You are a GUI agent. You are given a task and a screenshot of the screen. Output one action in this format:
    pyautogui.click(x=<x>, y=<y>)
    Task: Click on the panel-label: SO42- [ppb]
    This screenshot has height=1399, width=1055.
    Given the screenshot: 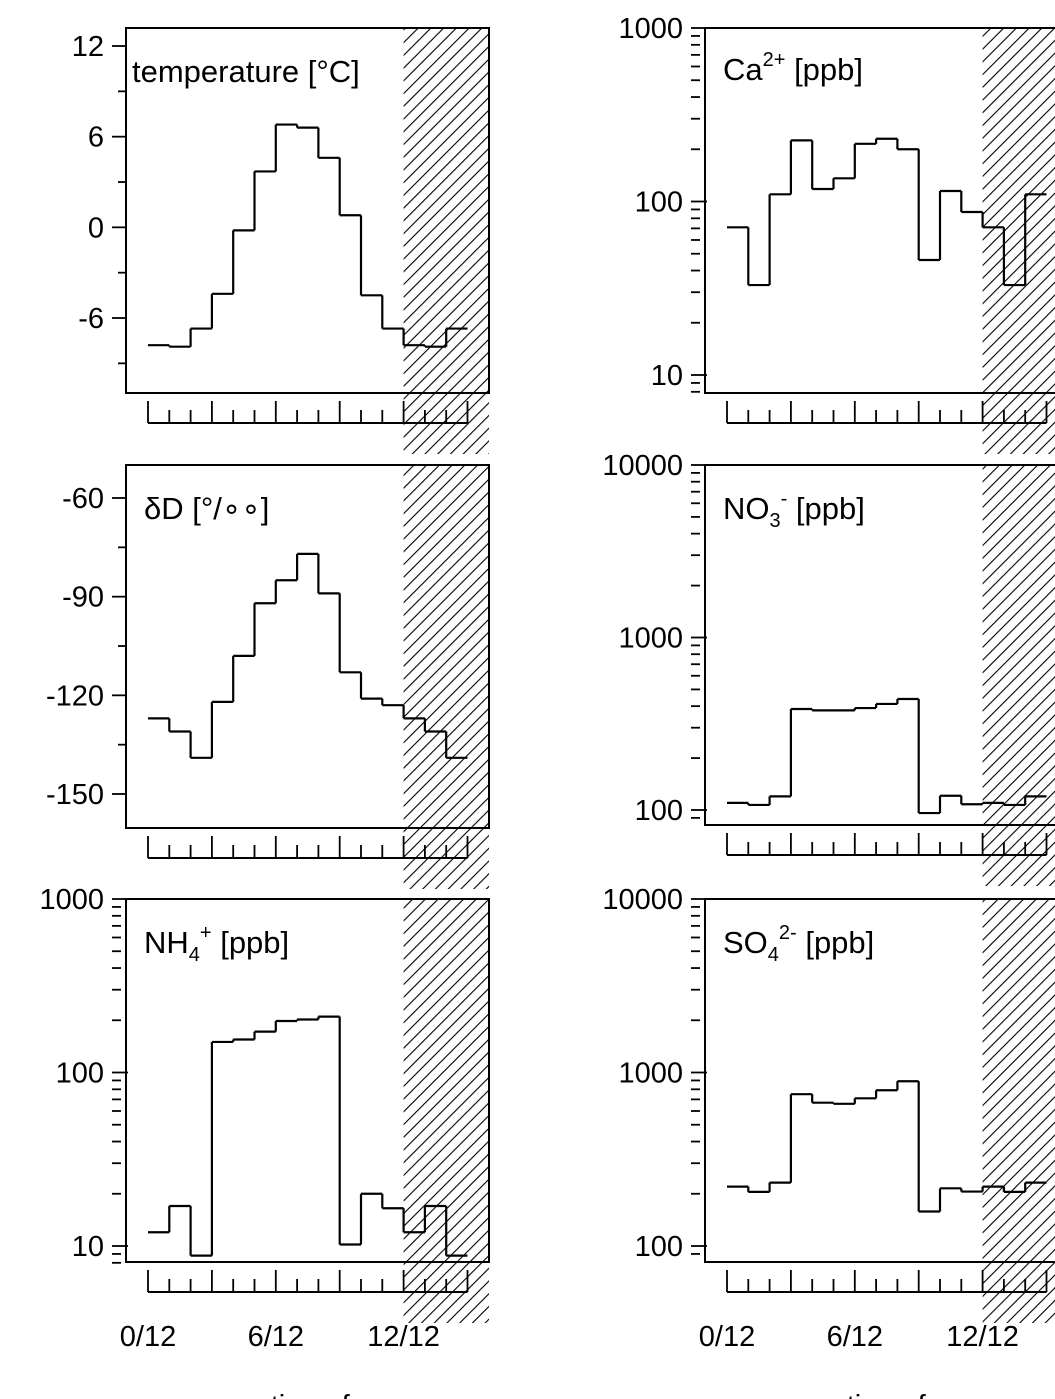 What is the action you would take?
    pyautogui.click(x=798, y=944)
    